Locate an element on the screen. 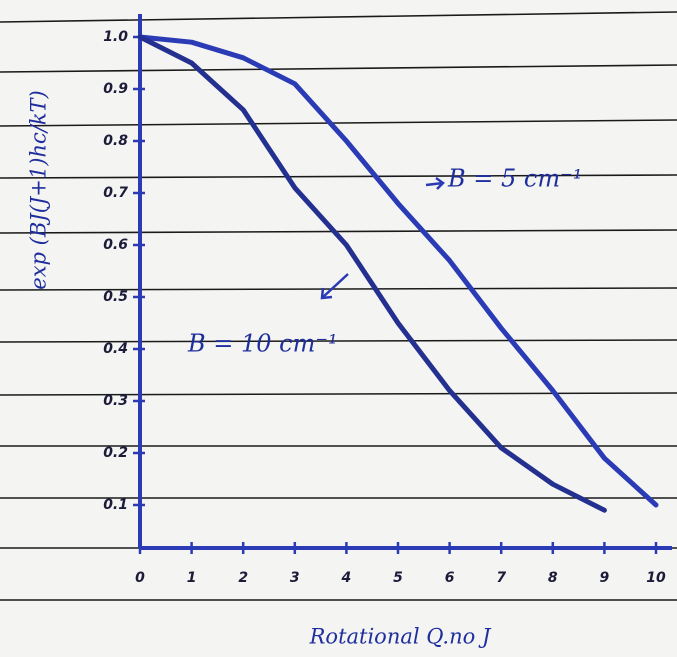  x-tick-label: 4 is located at coordinates (346, 578).